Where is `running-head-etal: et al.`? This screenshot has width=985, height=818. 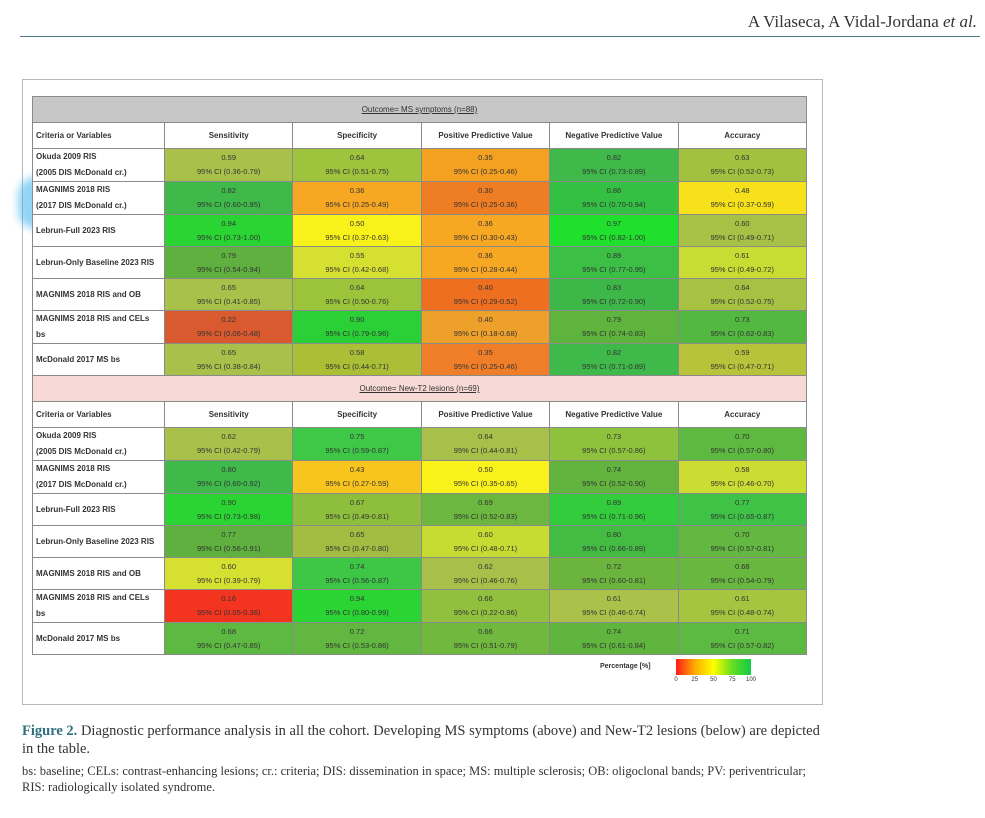
running-head-etal: et al. is located at coordinates (960, 21).